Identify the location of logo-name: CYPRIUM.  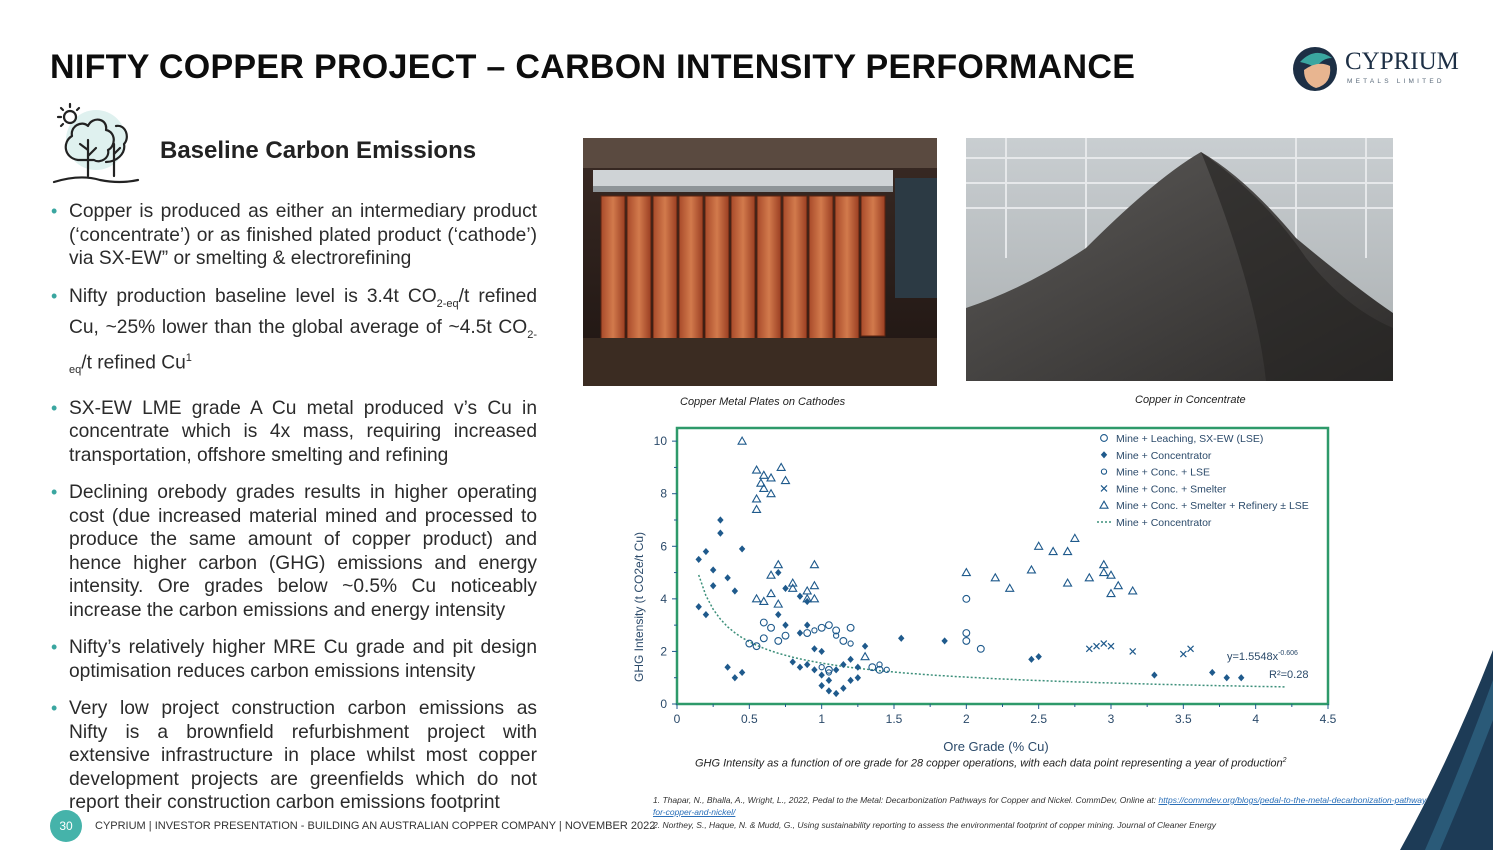
(1402, 61).